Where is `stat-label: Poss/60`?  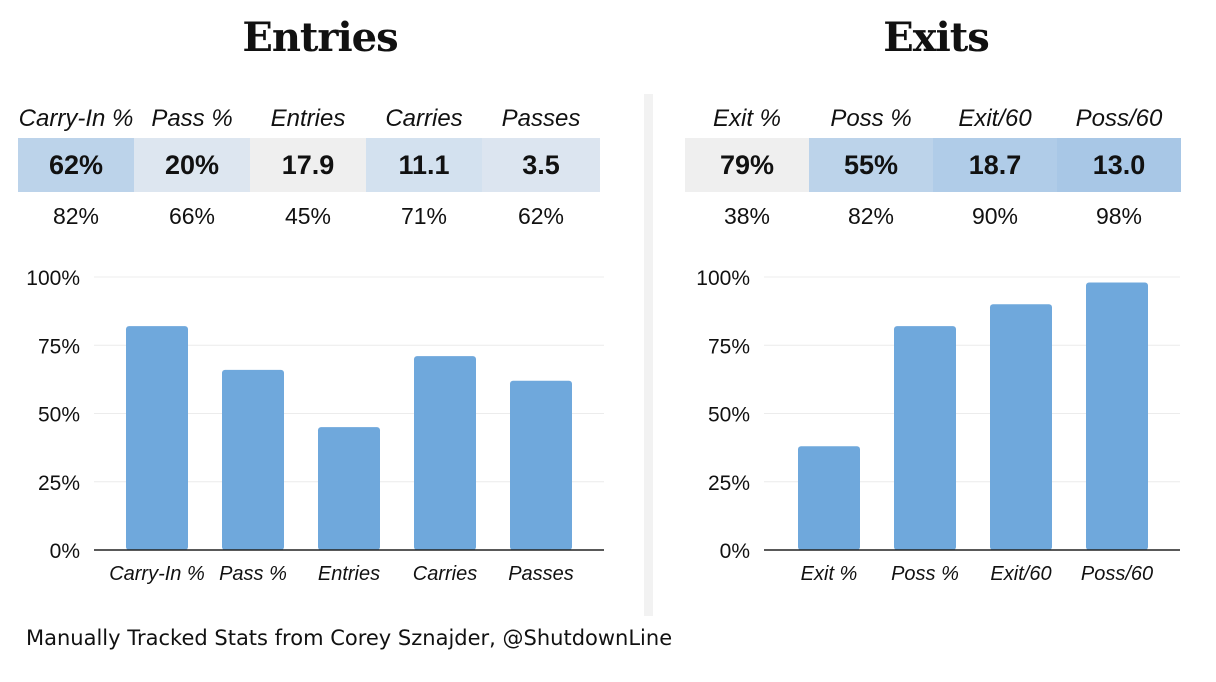
stat-label: Poss/60 is located at coordinates (1119, 118).